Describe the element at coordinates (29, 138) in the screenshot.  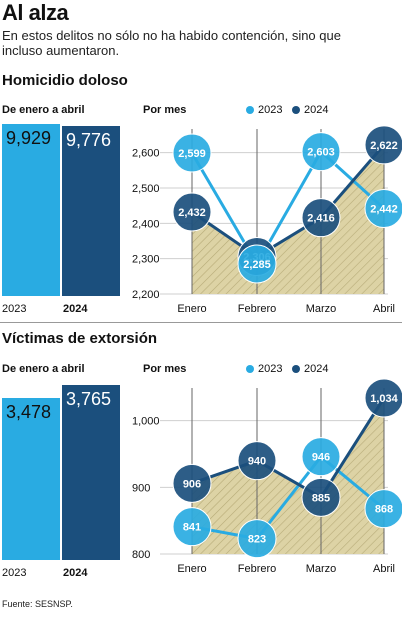
I see `total-value-2023-homicidio: 9,929` at that location.